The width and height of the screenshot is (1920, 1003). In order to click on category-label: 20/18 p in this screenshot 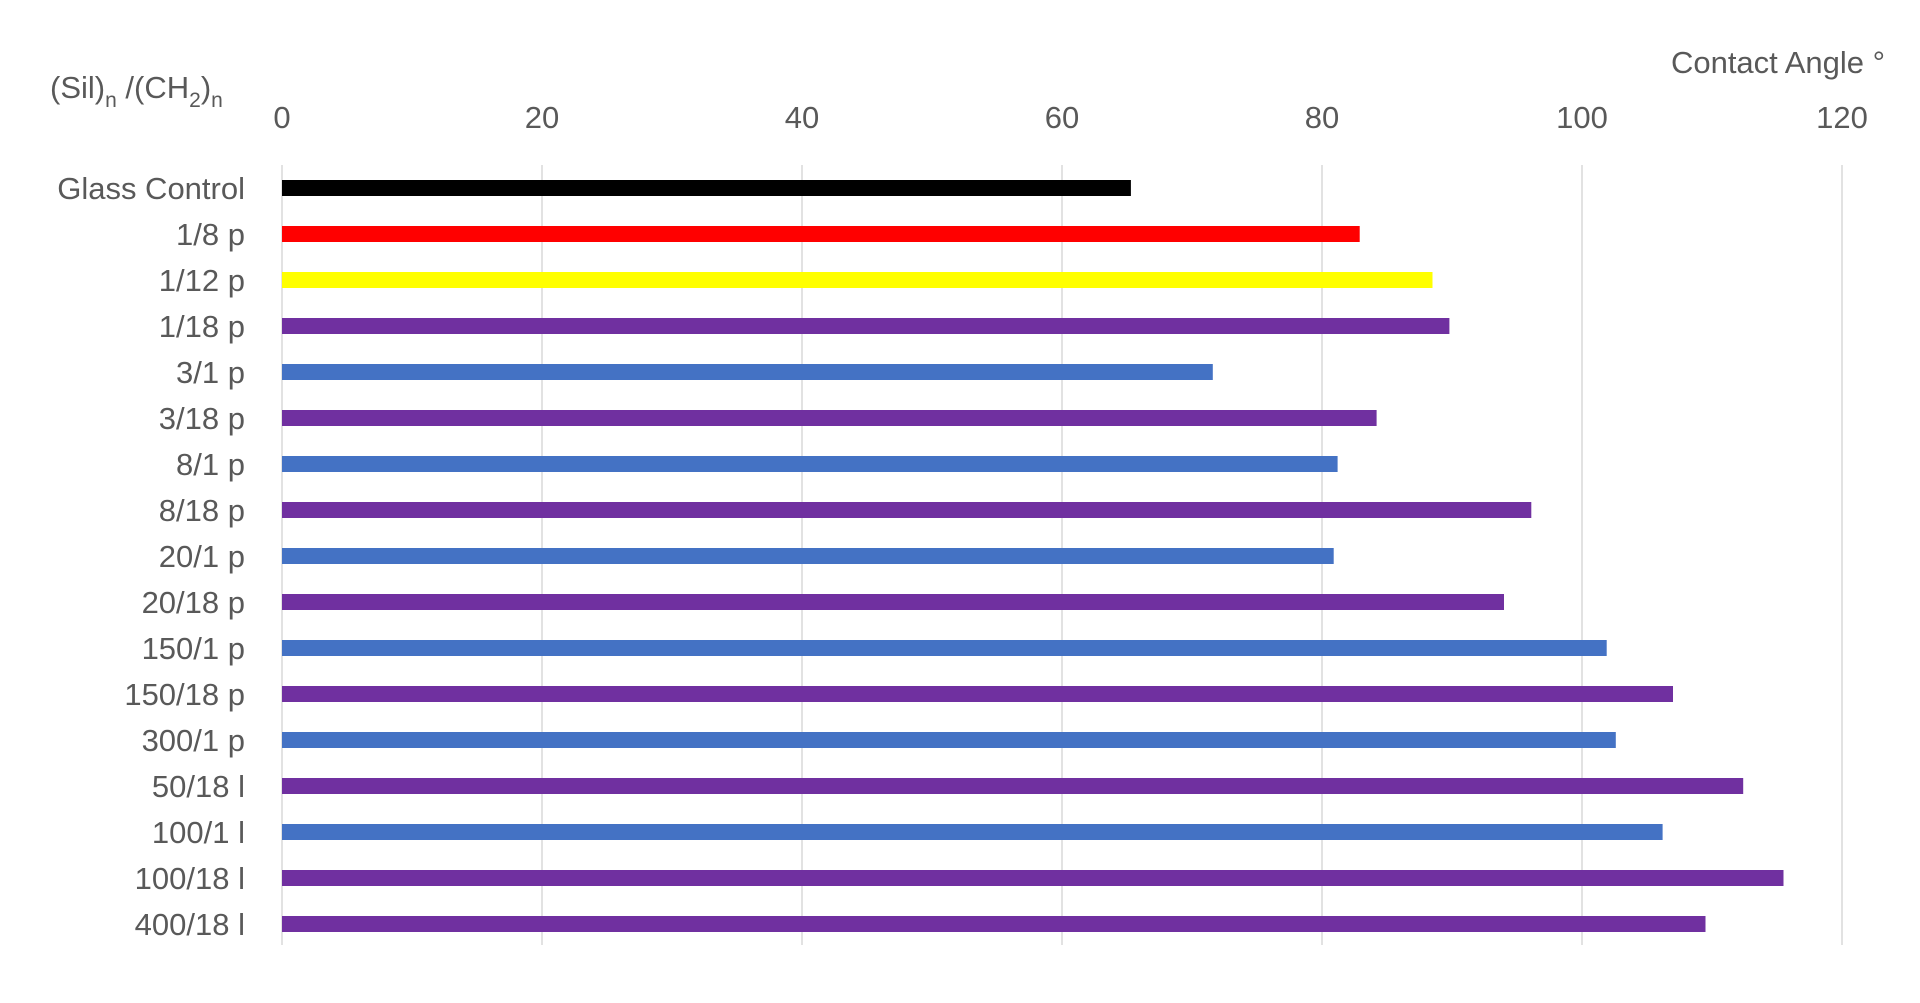, I will do `click(193, 602)`.